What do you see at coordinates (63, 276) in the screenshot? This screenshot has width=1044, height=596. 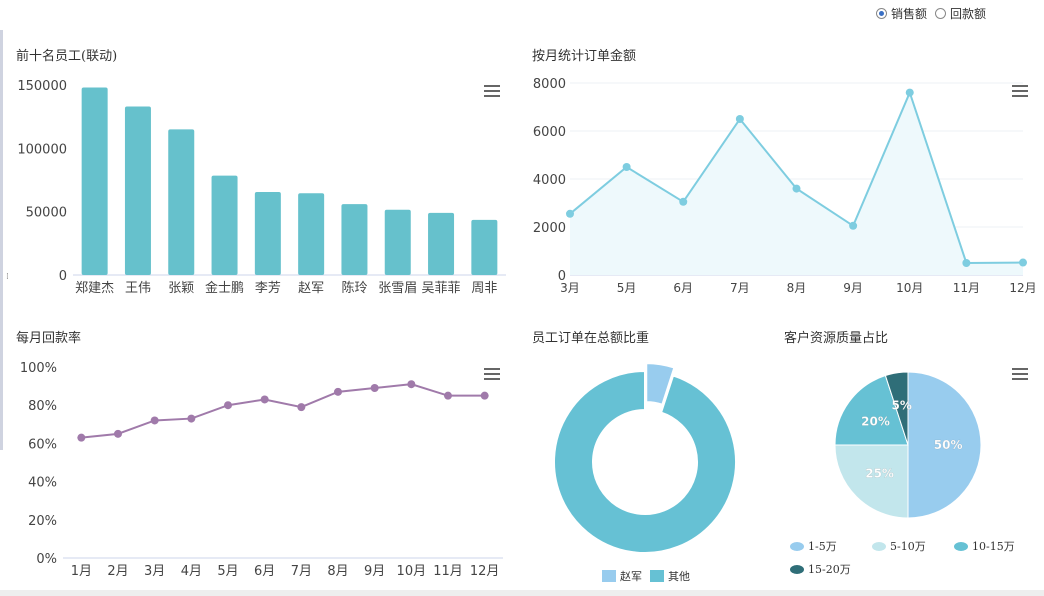 I see `y-tick-label: 0` at bounding box center [63, 276].